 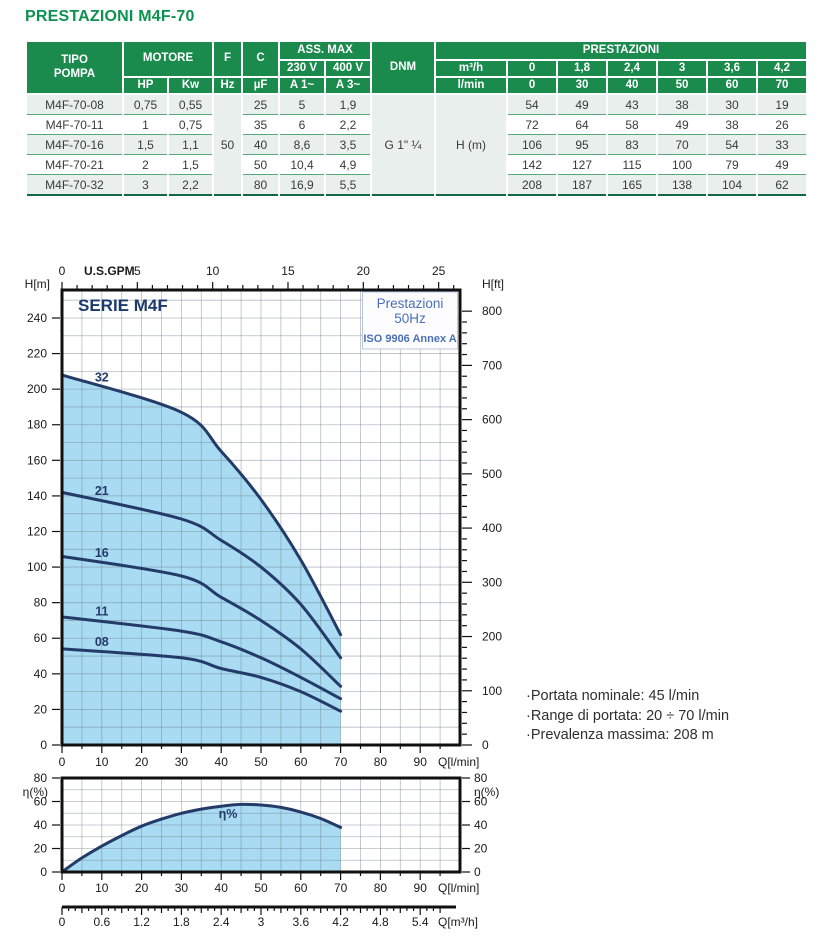 What do you see at coordinates (261, 922) in the screenshot?
I see `svg-text: 3` at bounding box center [261, 922].